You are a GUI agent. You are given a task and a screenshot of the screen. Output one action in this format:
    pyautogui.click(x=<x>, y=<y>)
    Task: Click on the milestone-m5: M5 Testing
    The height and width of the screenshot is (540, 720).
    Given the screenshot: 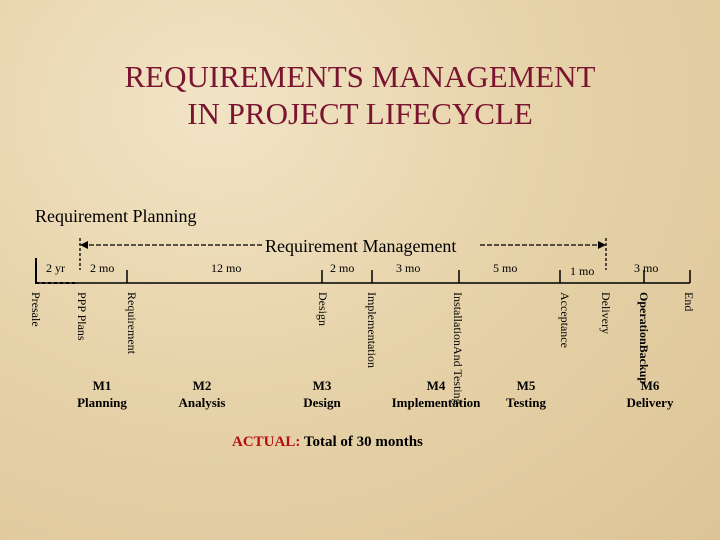 What is the action you would take?
    pyautogui.click(x=526, y=394)
    